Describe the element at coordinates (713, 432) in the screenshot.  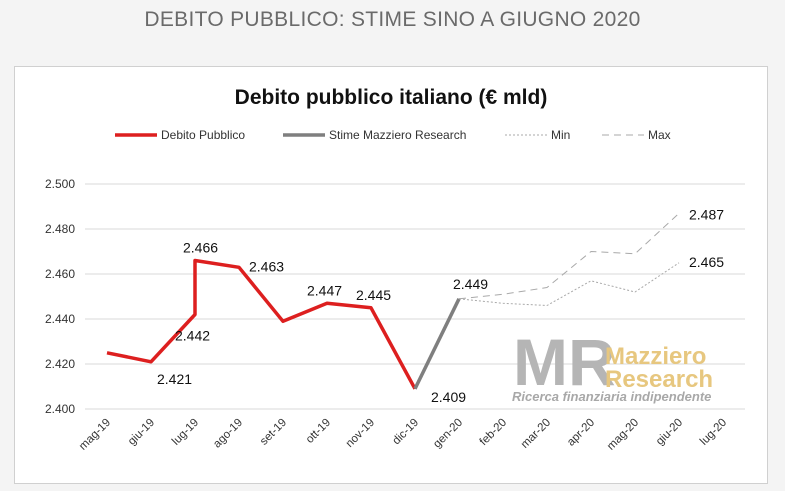
I see `x-tick-label: lug-20` at that location.